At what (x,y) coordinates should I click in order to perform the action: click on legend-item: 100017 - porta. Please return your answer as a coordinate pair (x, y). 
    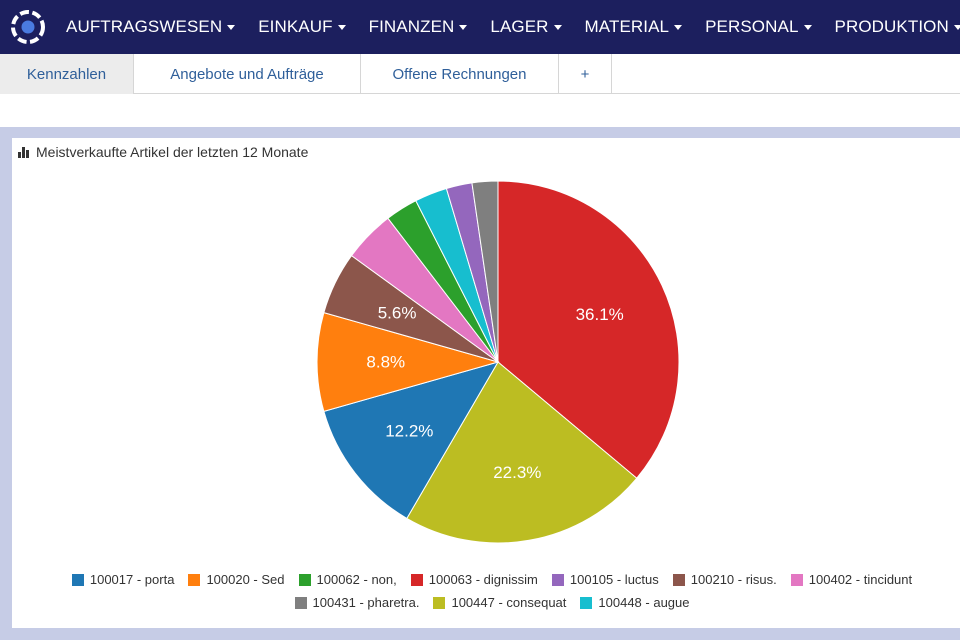
    Looking at the image, I should click on (123, 579).